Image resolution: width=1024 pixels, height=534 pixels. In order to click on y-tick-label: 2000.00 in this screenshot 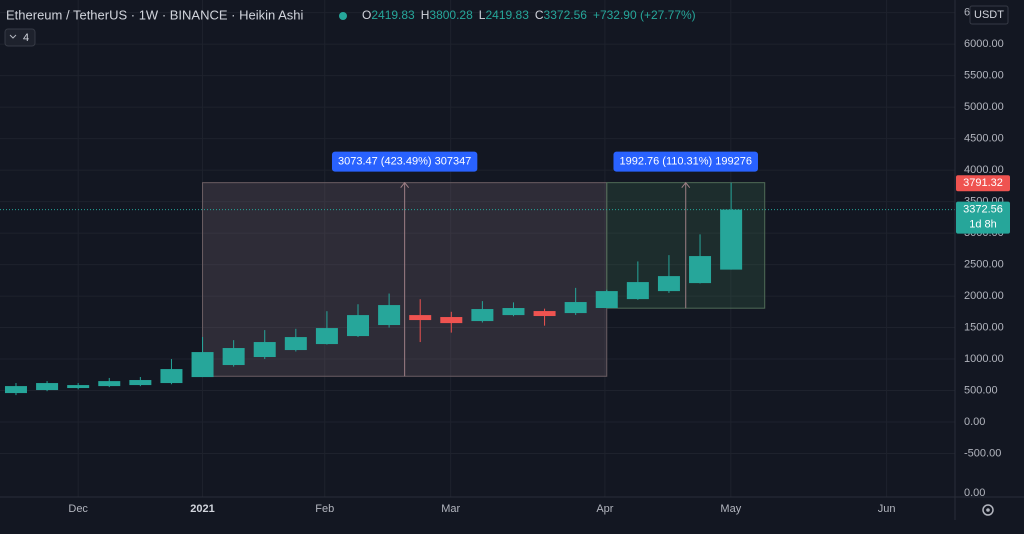, I will do `click(984, 296)`.